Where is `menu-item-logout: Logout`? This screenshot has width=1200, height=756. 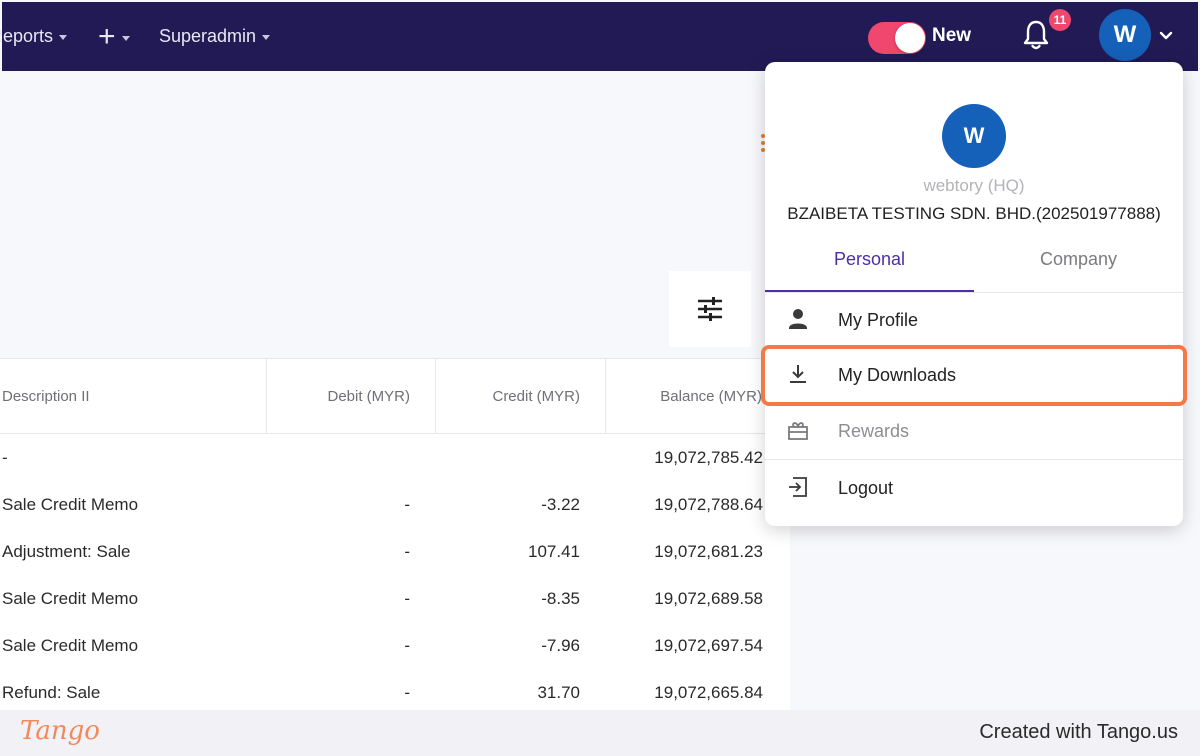 menu-item-logout: Logout is located at coordinates (974, 488).